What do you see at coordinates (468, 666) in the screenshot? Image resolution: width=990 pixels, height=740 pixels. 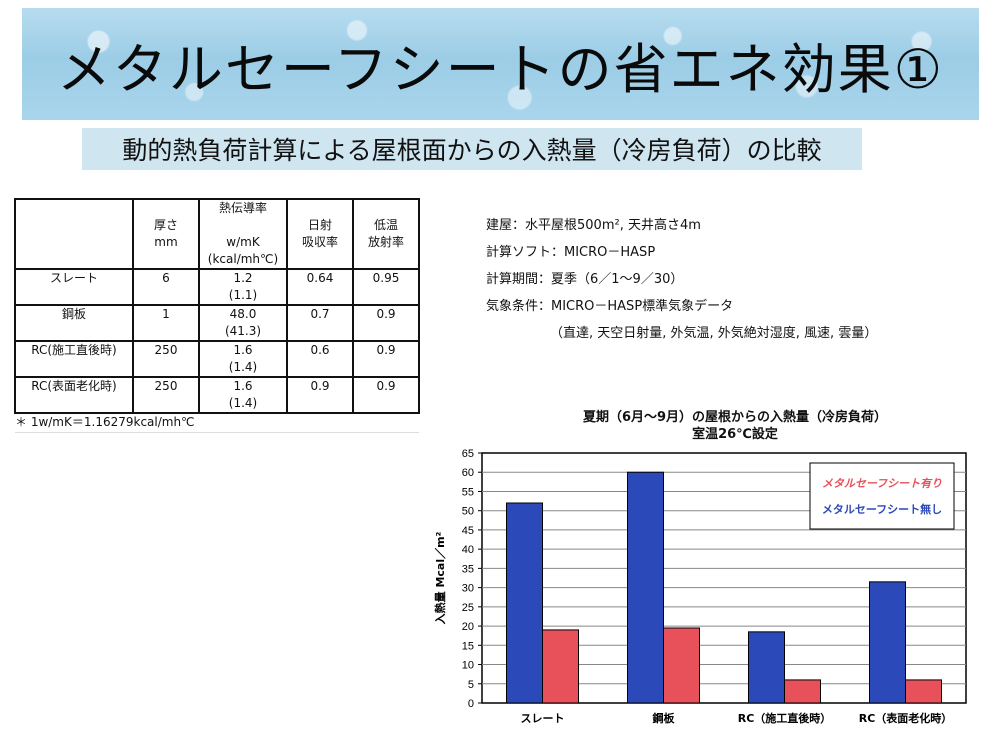 I see `y-tick-label: 10` at bounding box center [468, 666].